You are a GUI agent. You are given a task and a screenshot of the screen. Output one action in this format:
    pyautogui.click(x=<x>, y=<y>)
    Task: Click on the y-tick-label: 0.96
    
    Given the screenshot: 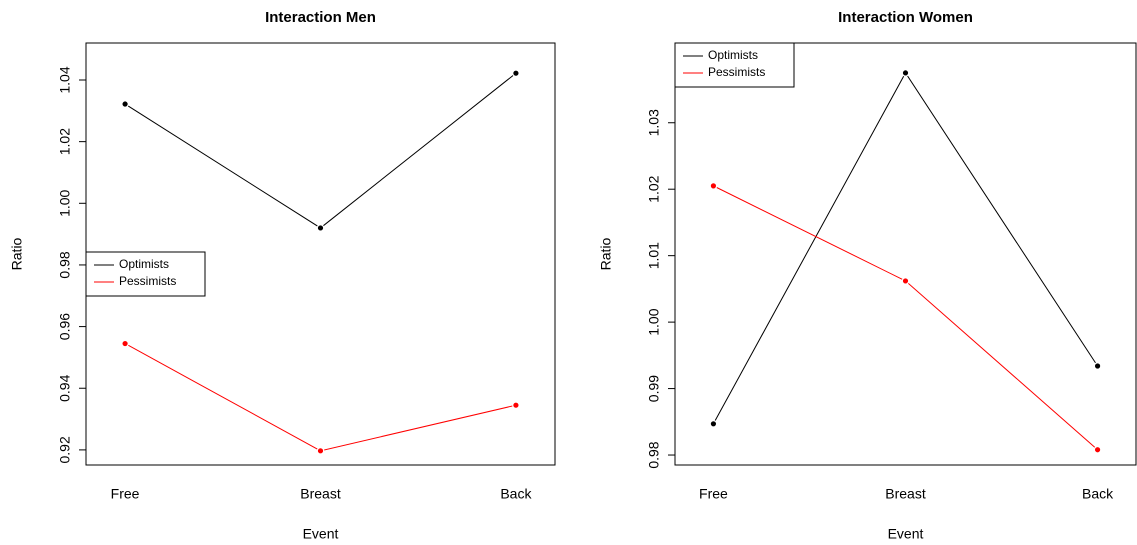 What is the action you would take?
    pyautogui.click(x=65, y=326)
    